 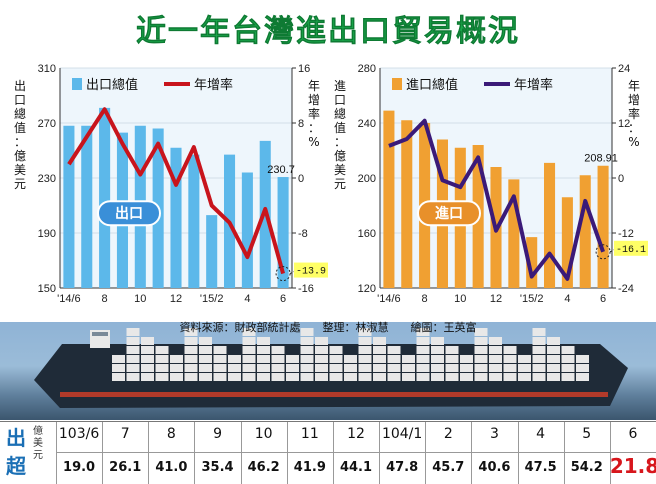 I want to click on left-axis-label: 元, so click(x=340, y=184).